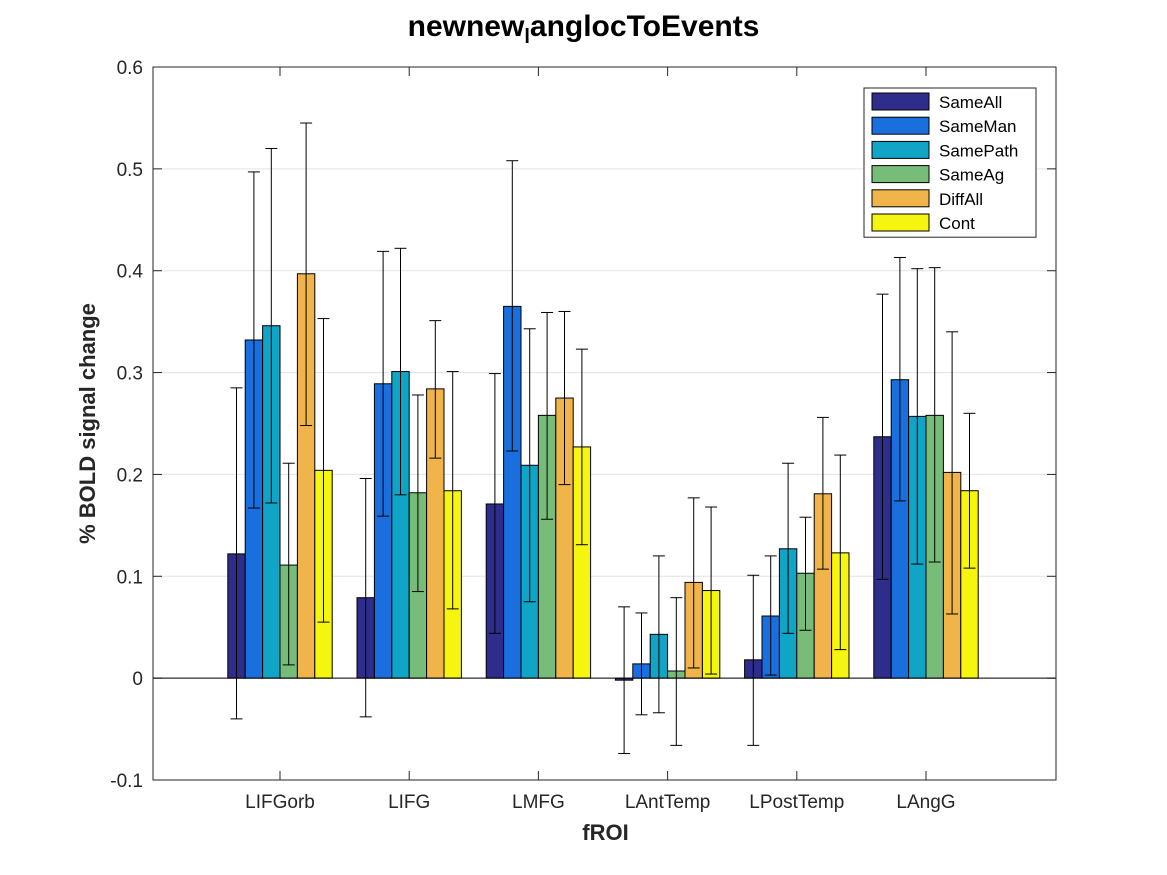 This screenshot has height=875, width=1167. Describe the element at coordinates (900, 125) in the screenshot. I see `legend-swatch-SameMan` at that location.